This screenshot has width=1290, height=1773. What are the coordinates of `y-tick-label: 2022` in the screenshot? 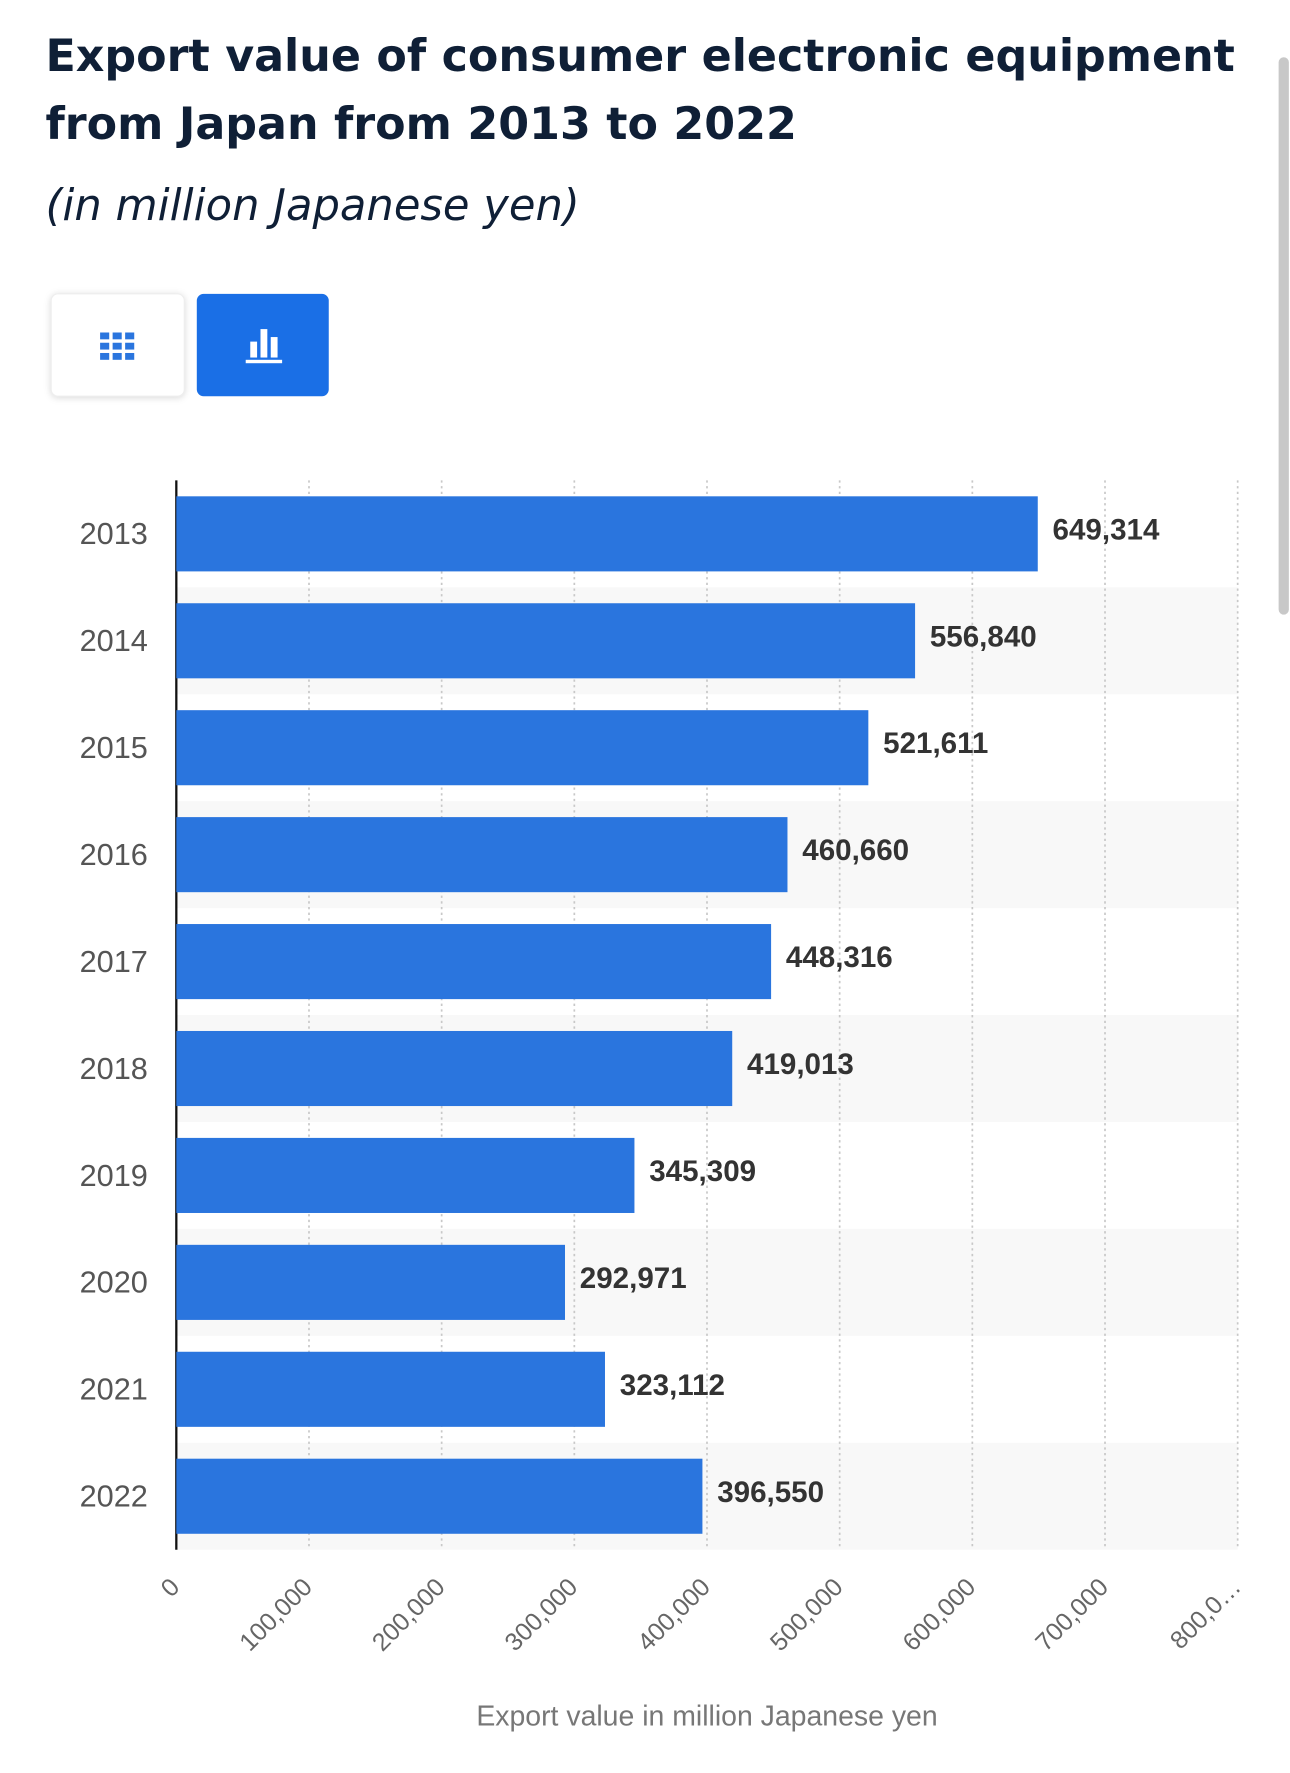 It's located at (114, 1496).